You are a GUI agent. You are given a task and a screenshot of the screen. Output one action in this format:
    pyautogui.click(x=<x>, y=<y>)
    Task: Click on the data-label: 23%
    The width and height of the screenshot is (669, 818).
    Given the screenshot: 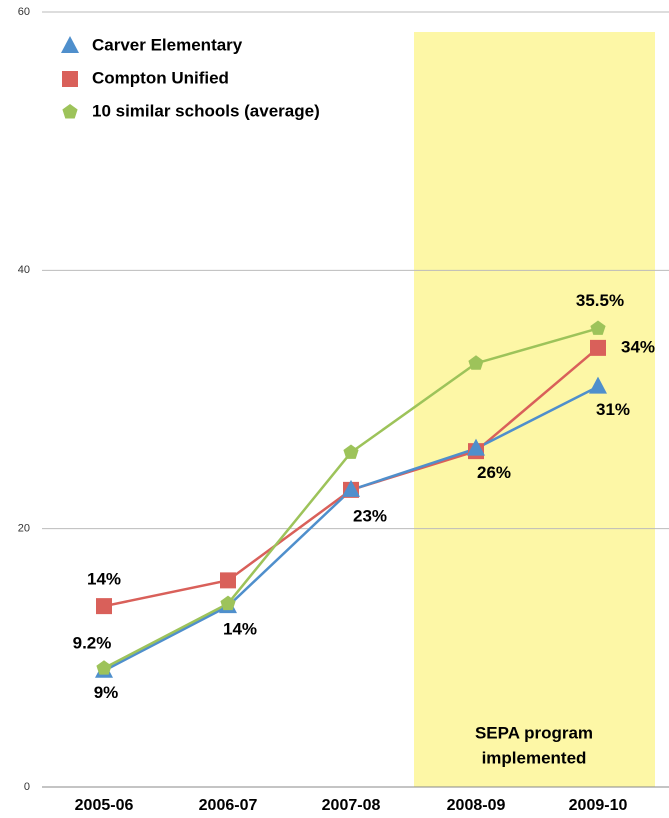 What is the action you would take?
    pyautogui.click(x=370, y=515)
    